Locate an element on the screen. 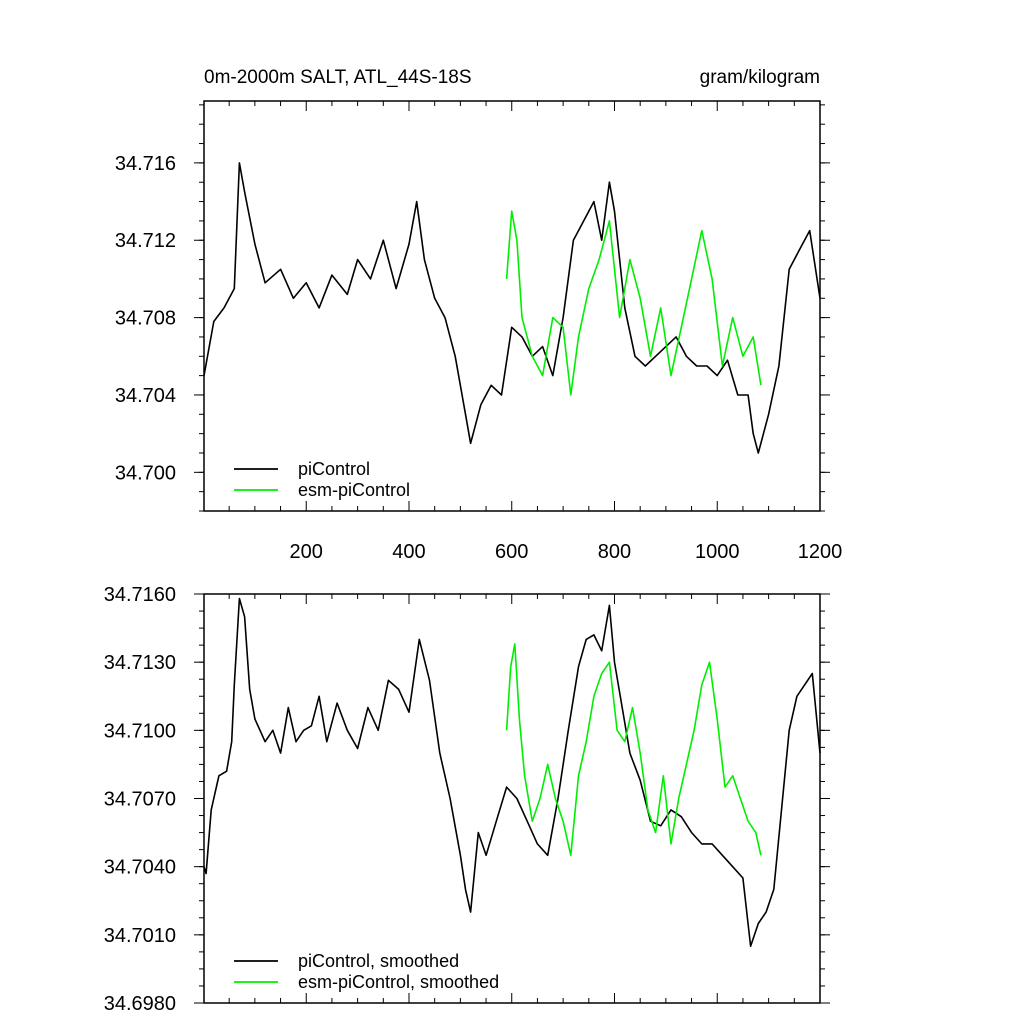 The height and width of the screenshot is (1024, 1024). x-tick-labels: 200 400 600 800 1000 1200 is located at coordinates (566, 552).